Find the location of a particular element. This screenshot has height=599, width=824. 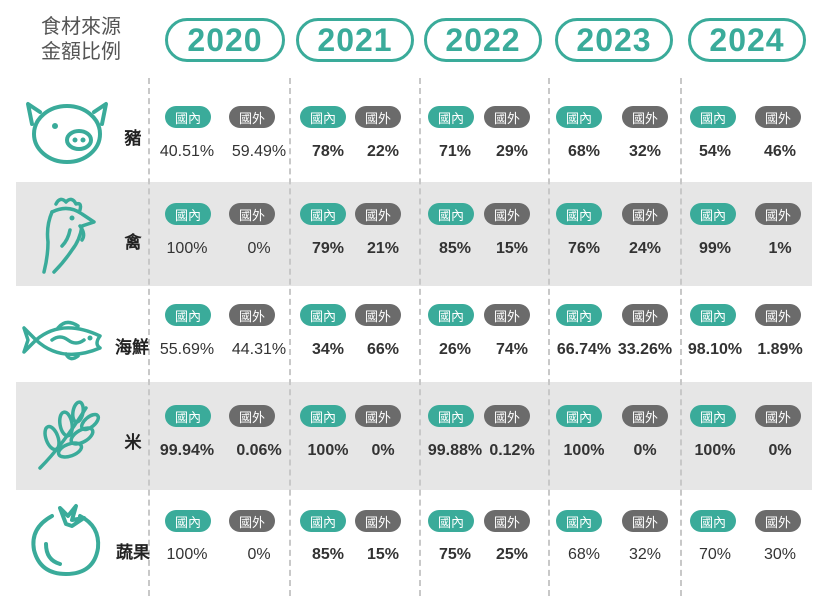

imported-value-poultry-2023: 24% is located at coordinates (645, 248).